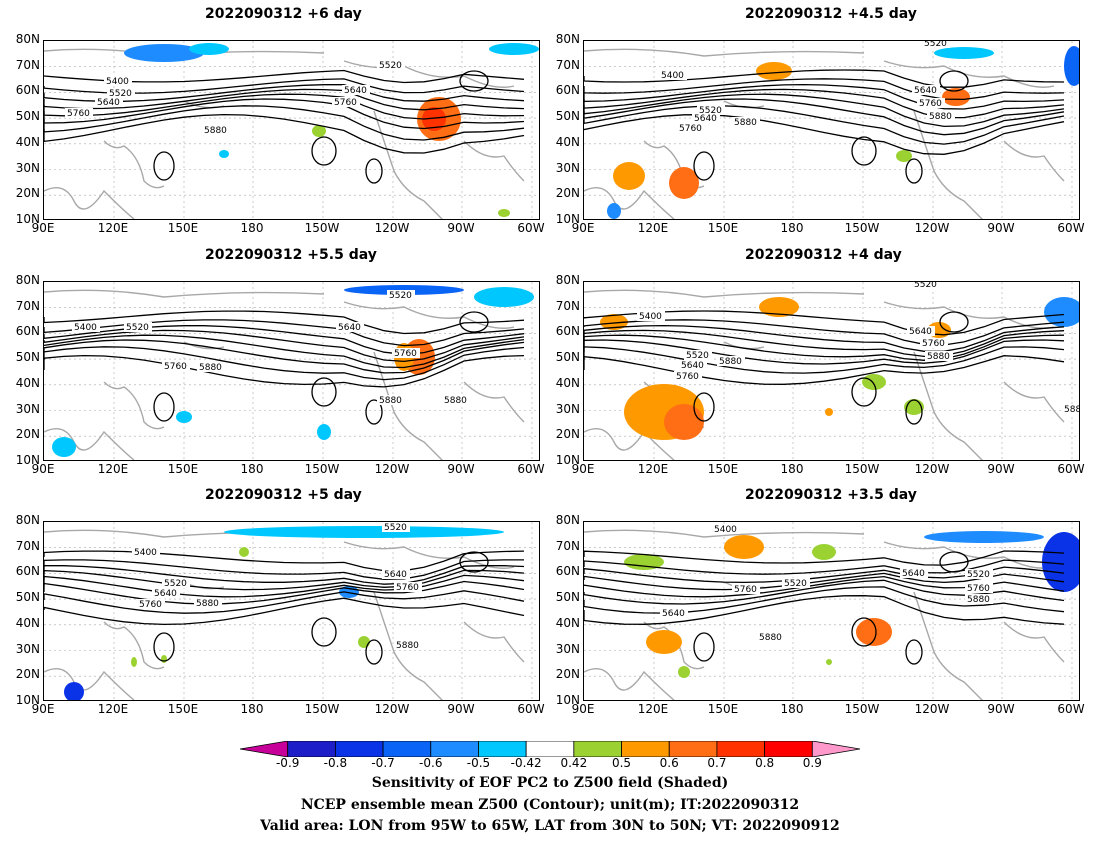 The height and width of the screenshot is (850, 1100). I want to click on colorbar-tick-label: -0.42, so click(526, 763).